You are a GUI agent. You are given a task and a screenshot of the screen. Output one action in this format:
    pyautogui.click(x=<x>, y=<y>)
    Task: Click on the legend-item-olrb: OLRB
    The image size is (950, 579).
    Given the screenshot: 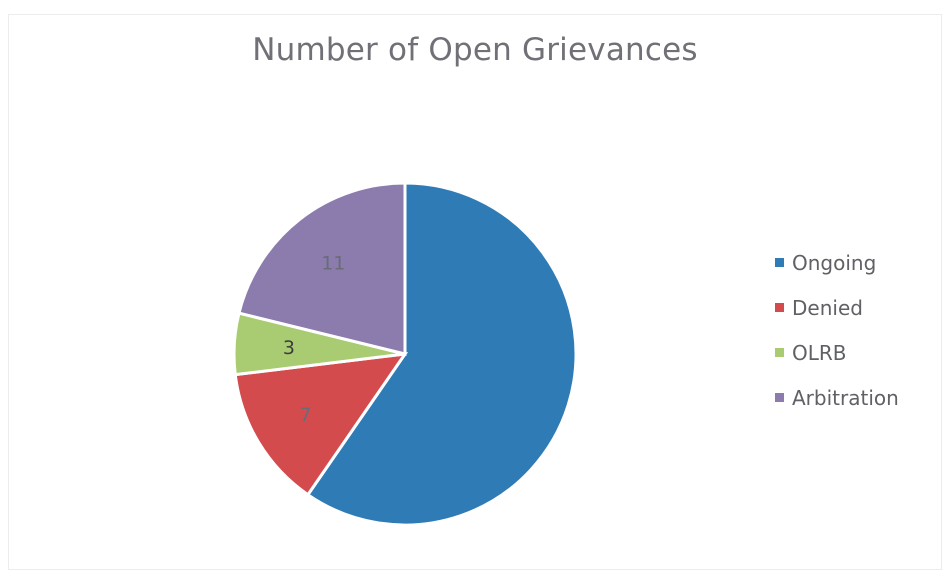 What is the action you would take?
    pyautogui.click(x=837, y=352)
    